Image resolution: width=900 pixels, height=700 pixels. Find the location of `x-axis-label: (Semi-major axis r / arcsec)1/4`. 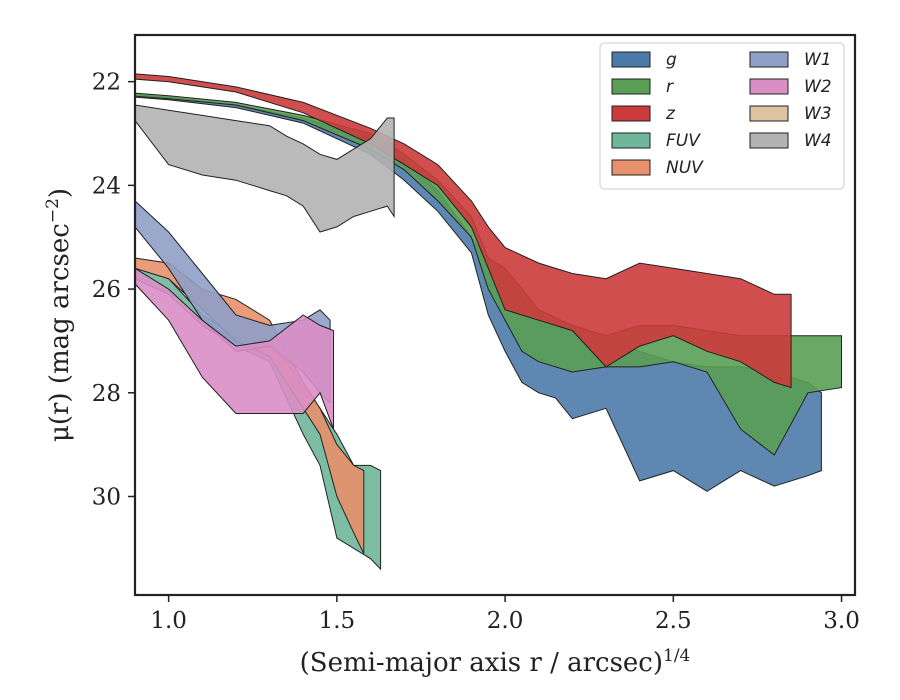

x-axis-label: (Semi-major axis r / arcsec)1/4 is located at coordinates (495, 662).